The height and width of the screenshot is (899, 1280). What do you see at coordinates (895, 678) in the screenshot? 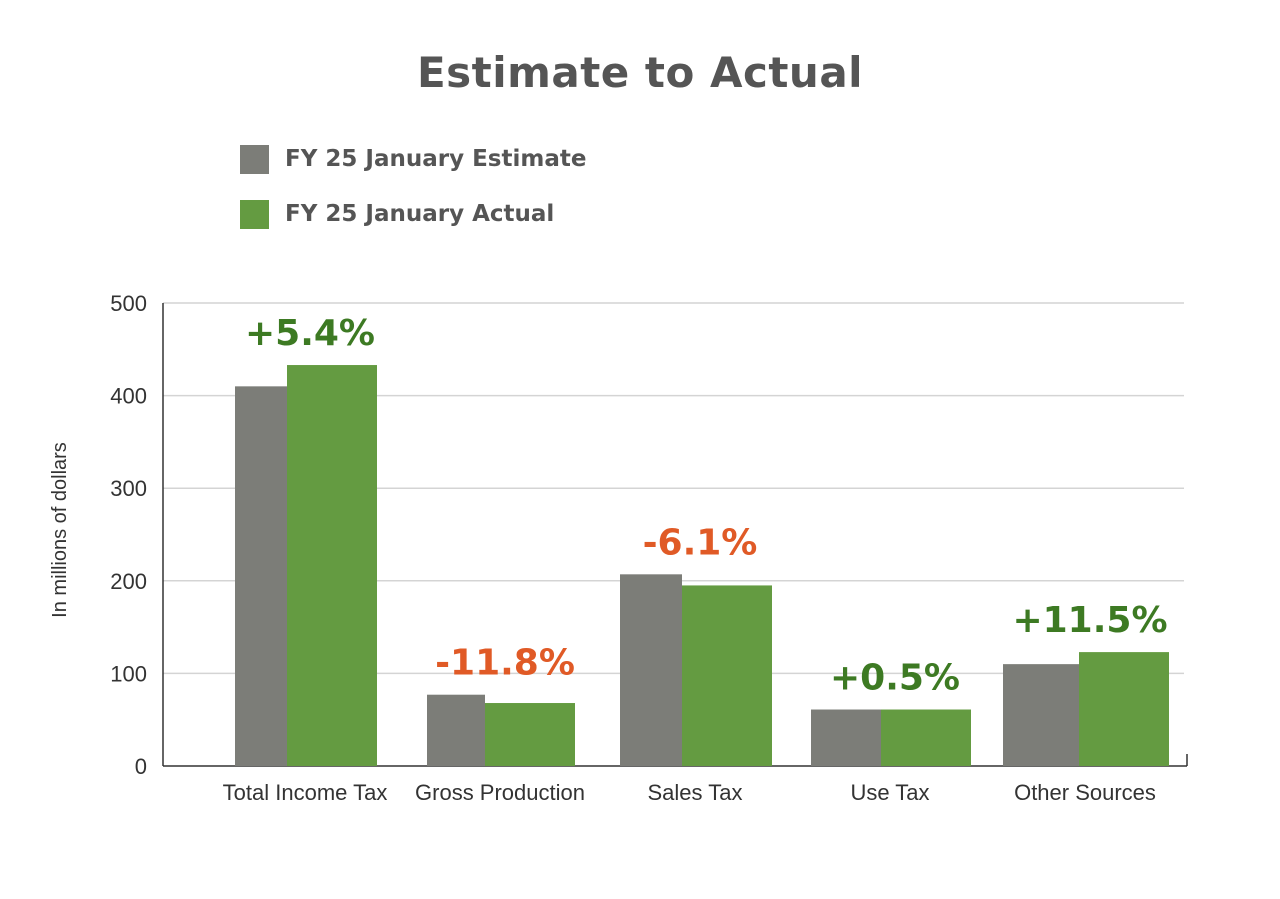
I see `percent-change-label: +0.5%` at bounding box center [895, 678].